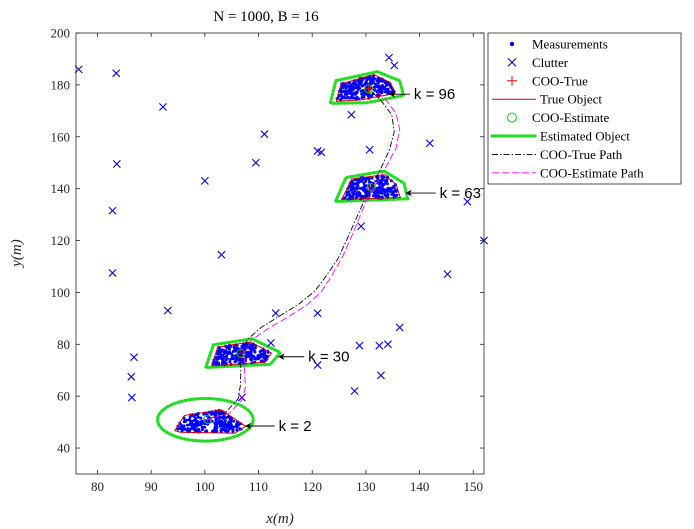 This screenshot has width=694, height=529. Describe the element at coordinates (151, 486) in the screenshot. I see `x-tick-label: 90` at that location.